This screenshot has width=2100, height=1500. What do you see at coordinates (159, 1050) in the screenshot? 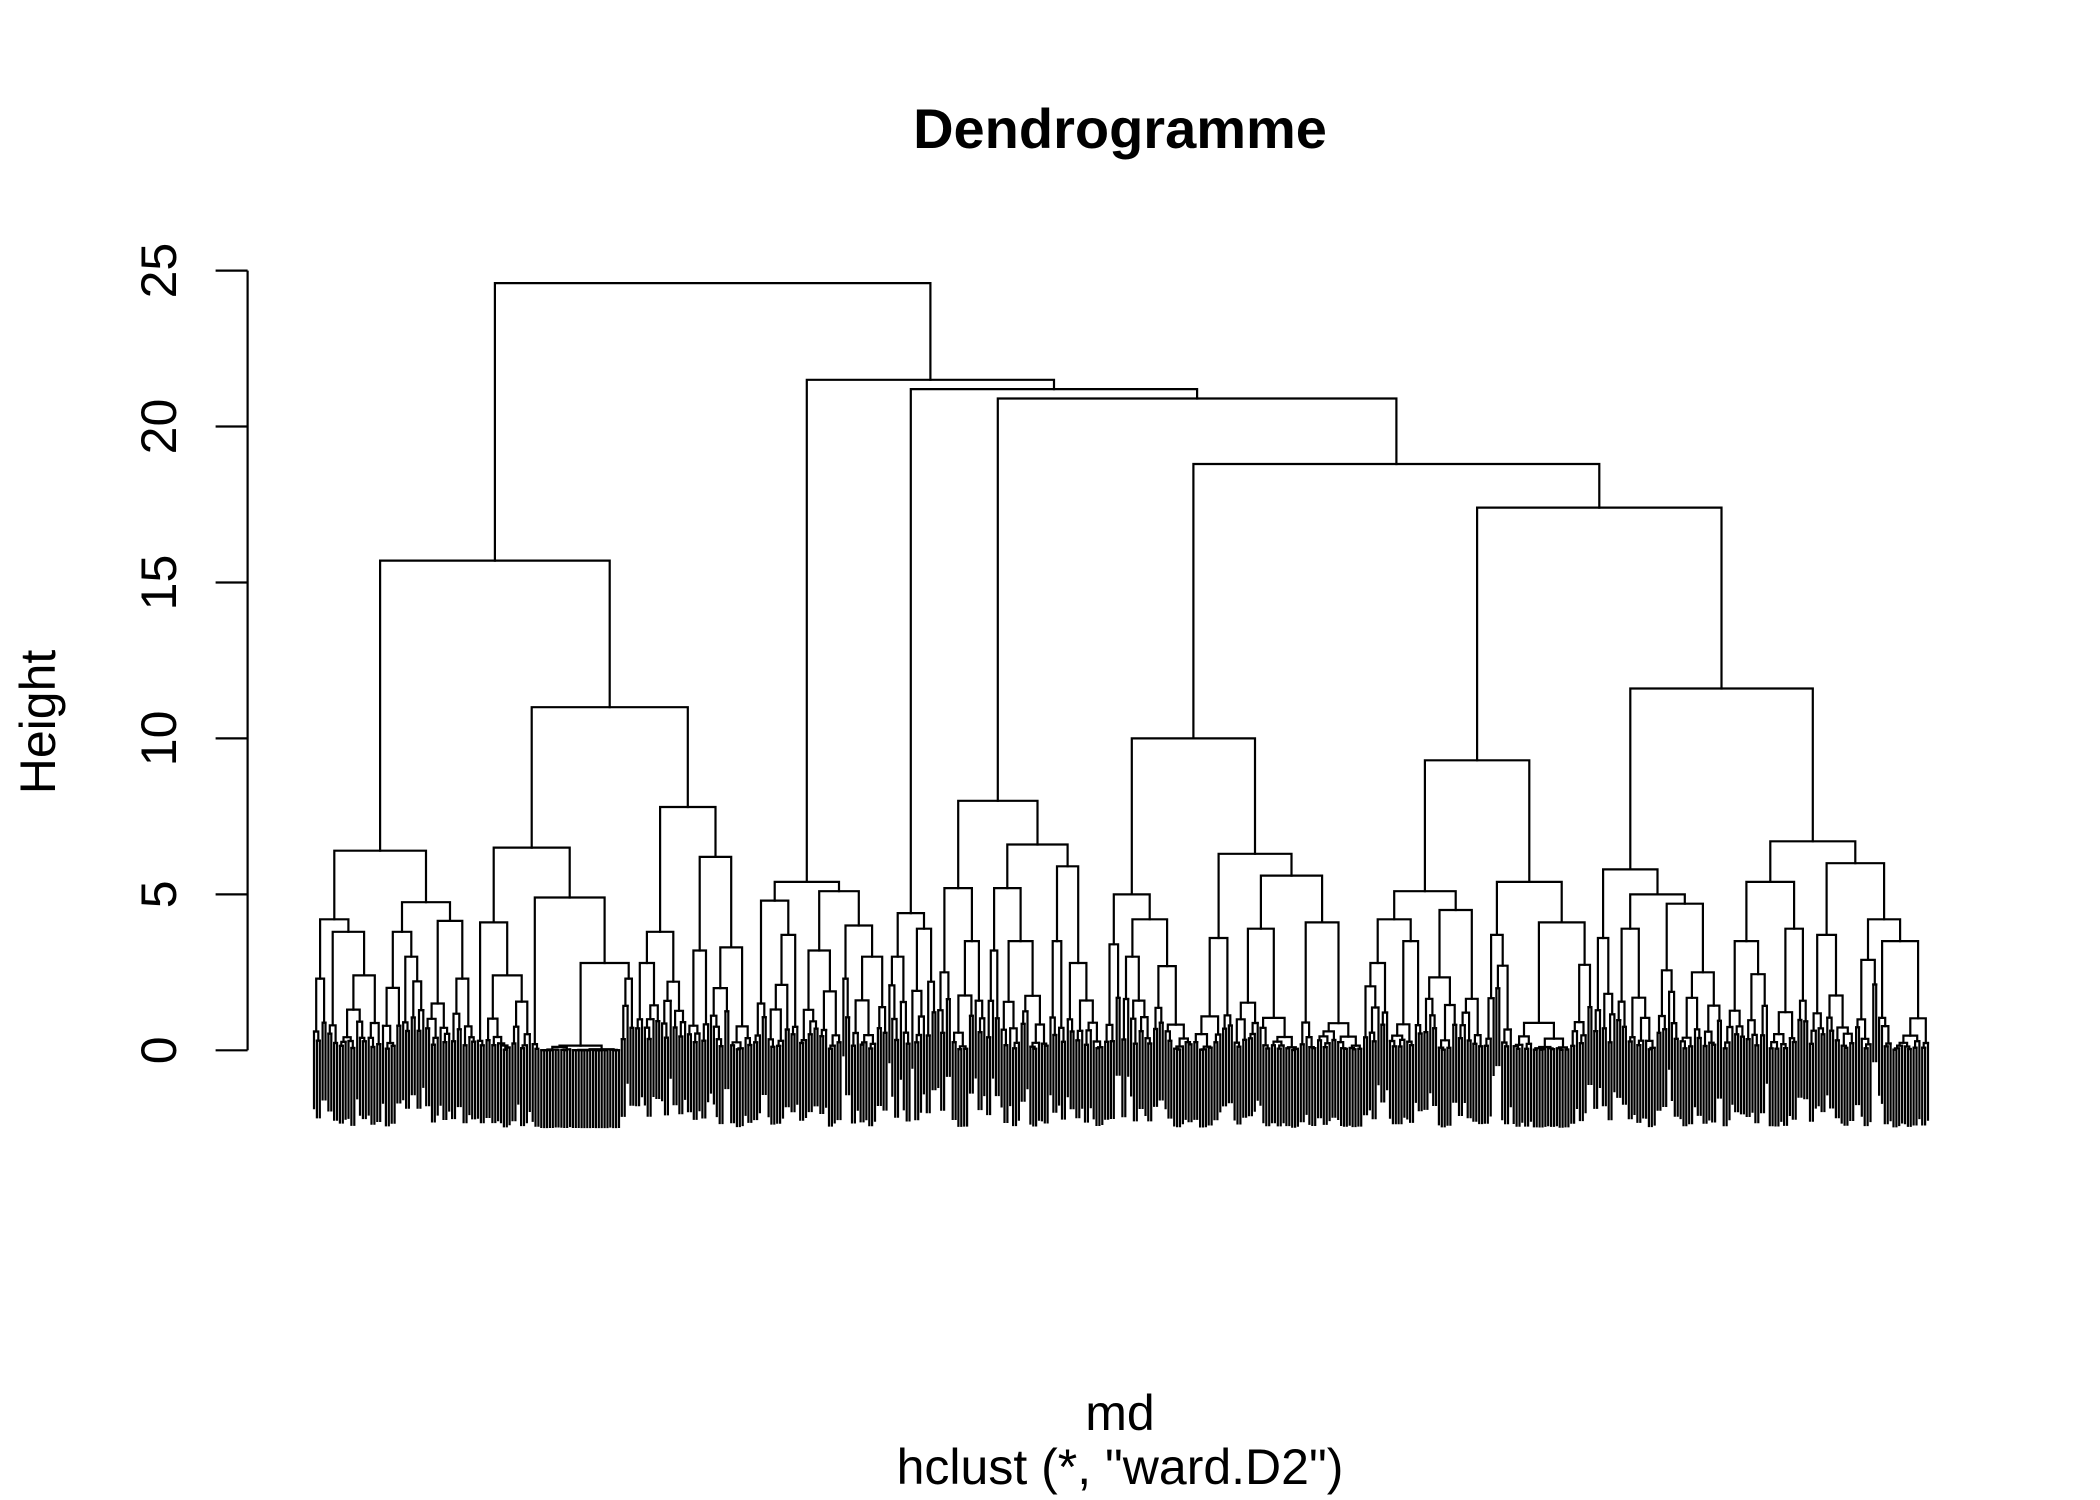
I see `y-tick-label: 0` at bounding box center [159, 1050].